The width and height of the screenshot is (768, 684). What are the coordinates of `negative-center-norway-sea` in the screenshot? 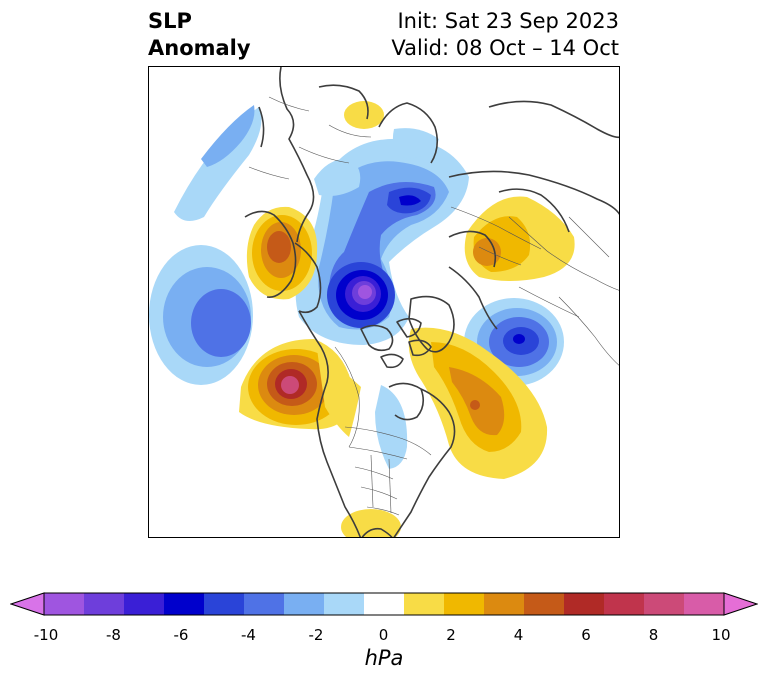 It's located at (514, 342).